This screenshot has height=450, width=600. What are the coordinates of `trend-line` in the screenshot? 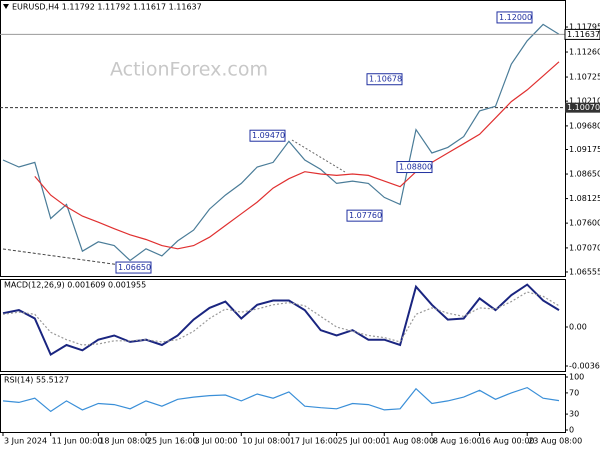 It's located at (69, 258).